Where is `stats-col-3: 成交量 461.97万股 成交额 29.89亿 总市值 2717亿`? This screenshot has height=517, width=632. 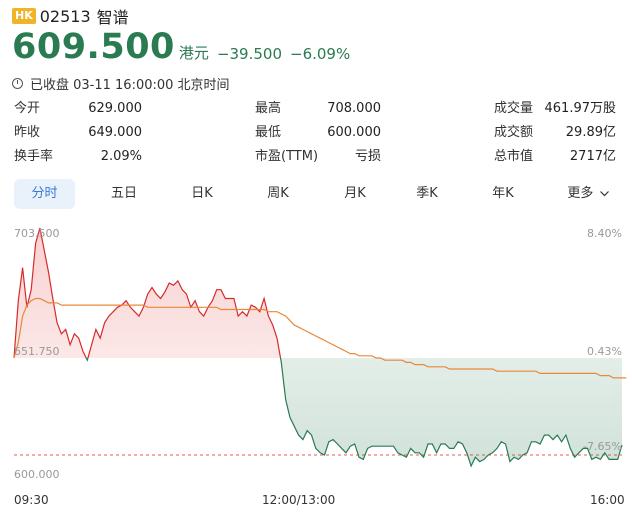
stats-col-3: 成交量 461.97万股 成交额 29.89亿 总市值 2717亿 is located at coordinates (555, 136).